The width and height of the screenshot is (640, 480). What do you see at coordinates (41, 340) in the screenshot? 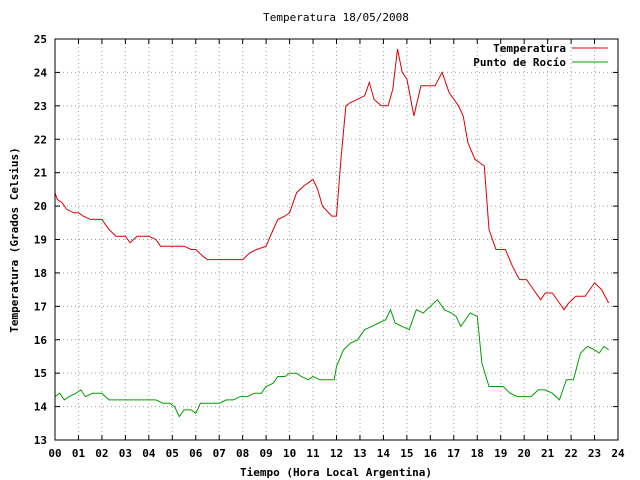
I see `y-tick-label: 16` at bounding box center [41, 340].